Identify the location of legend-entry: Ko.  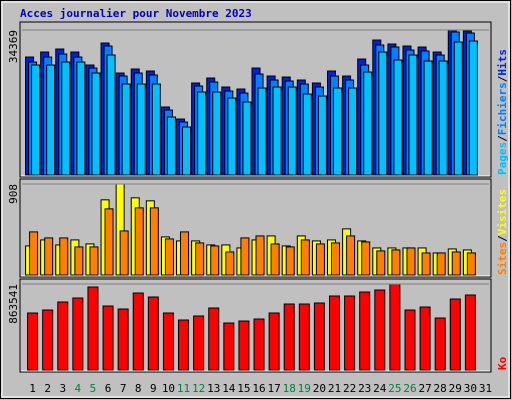
(502, 363).